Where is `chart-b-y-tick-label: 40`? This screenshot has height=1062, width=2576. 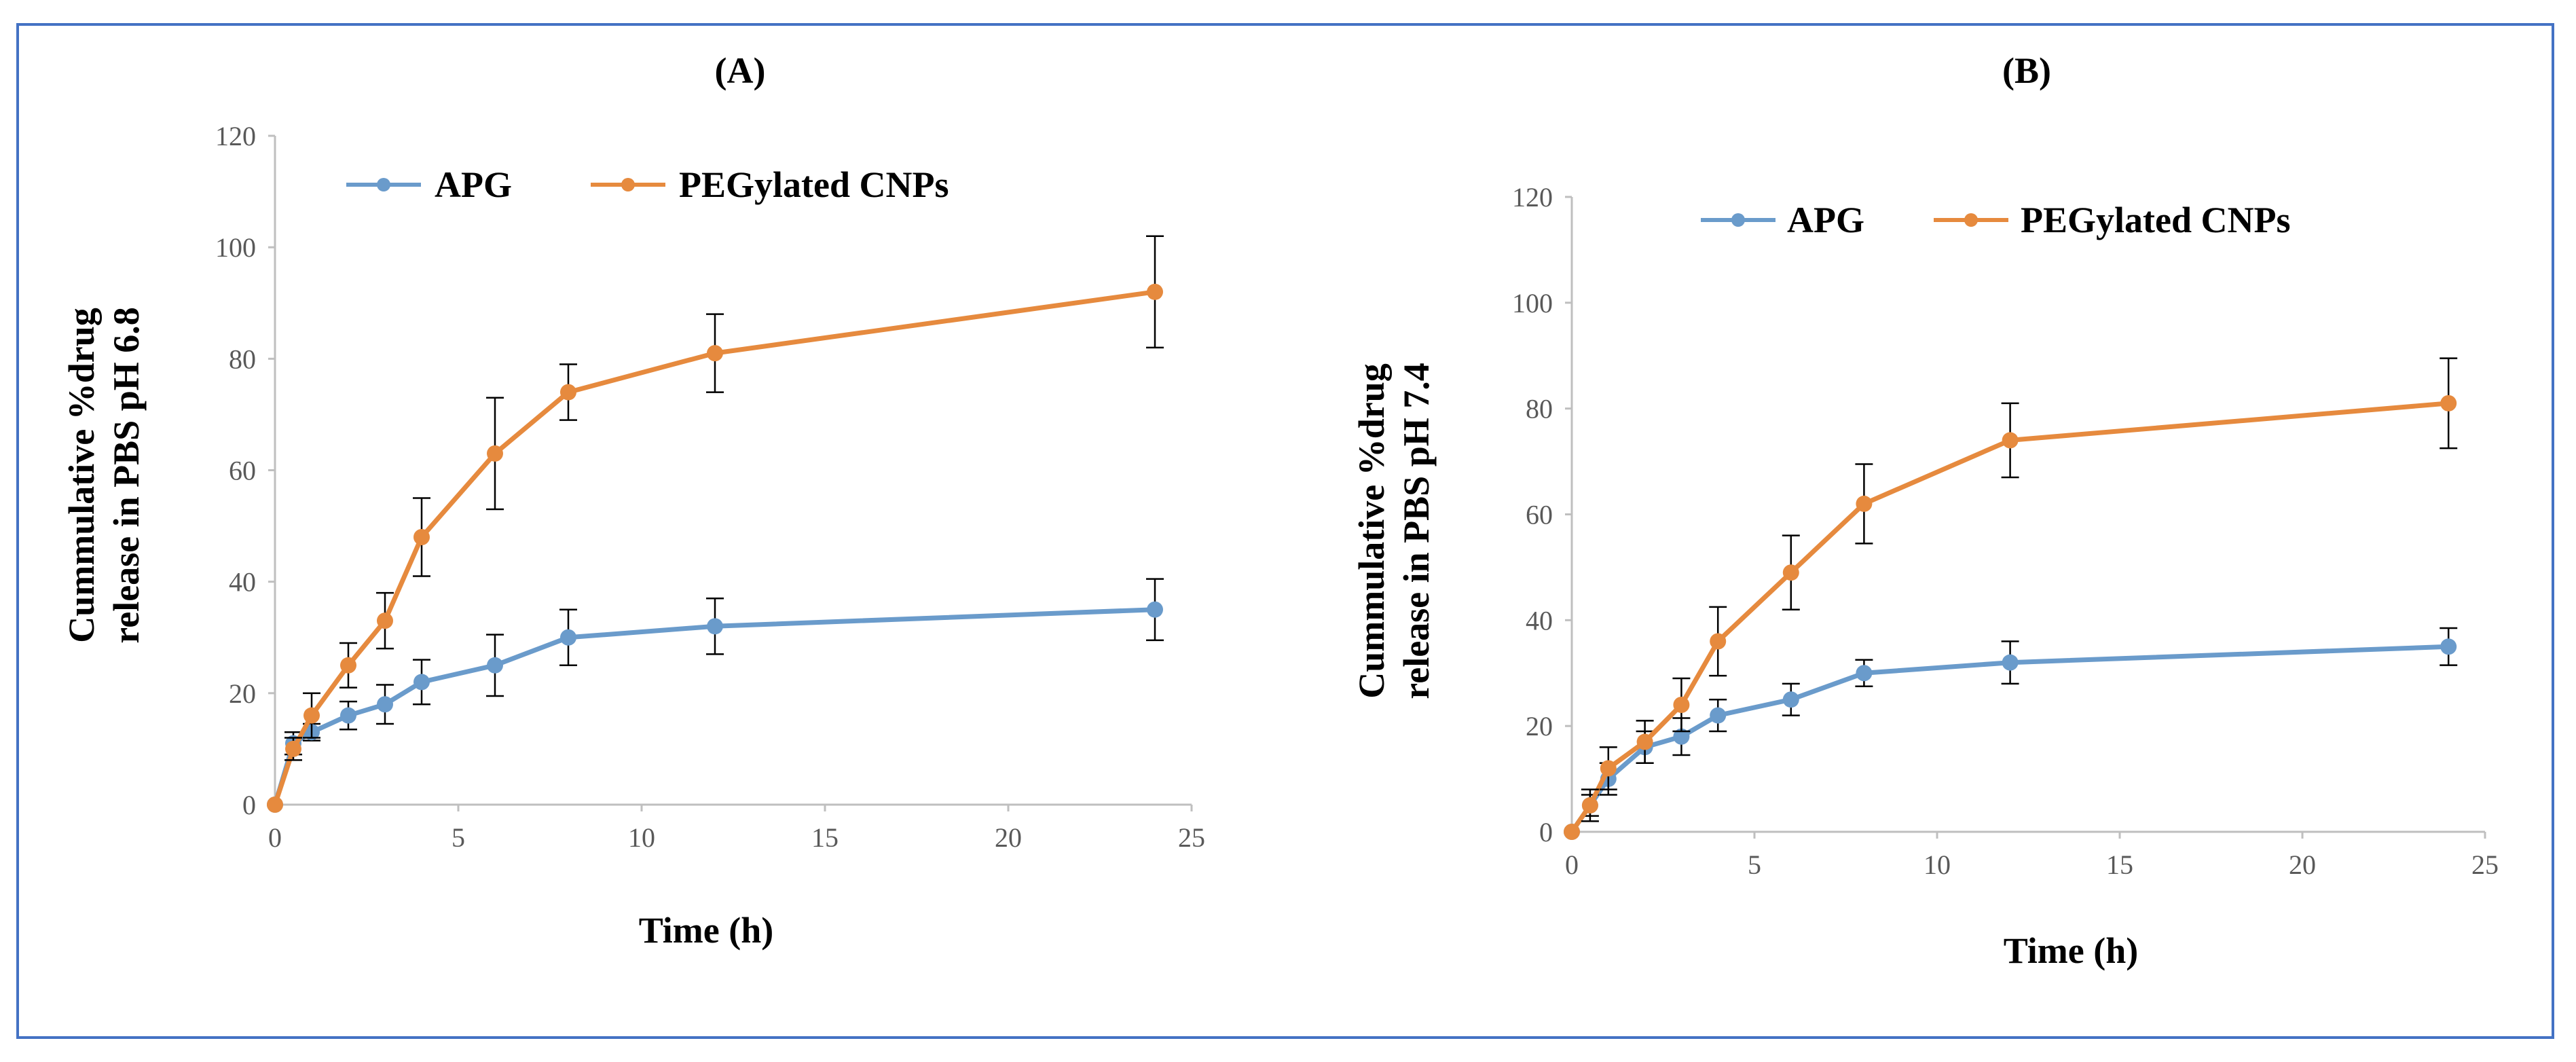 chart-b-y-tick-label: 40 is located at coordinates (1539, 620).